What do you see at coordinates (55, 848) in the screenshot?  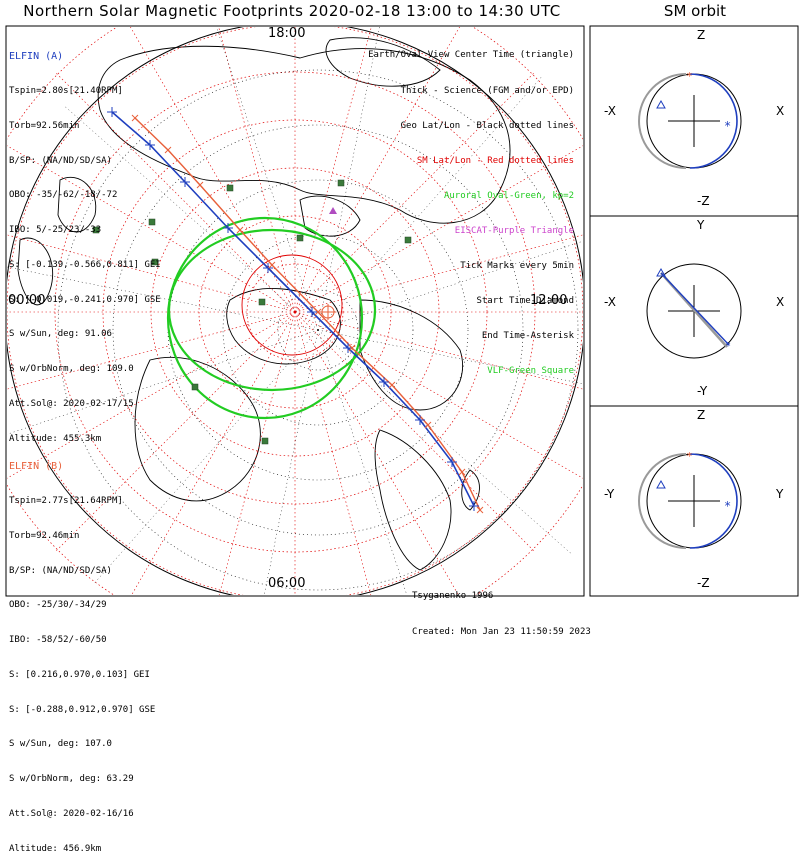 I see `elfin-b-line-10: Altitude: 456.9km` at bounding box center [55, 848].